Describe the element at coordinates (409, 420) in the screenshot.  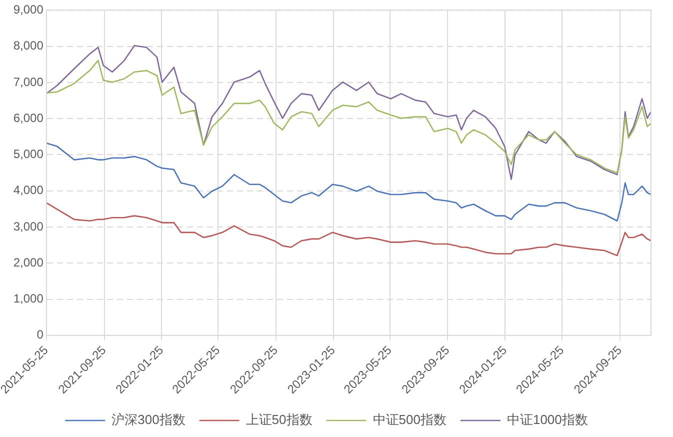
I see `legend-label: 中证500指数` at that location.